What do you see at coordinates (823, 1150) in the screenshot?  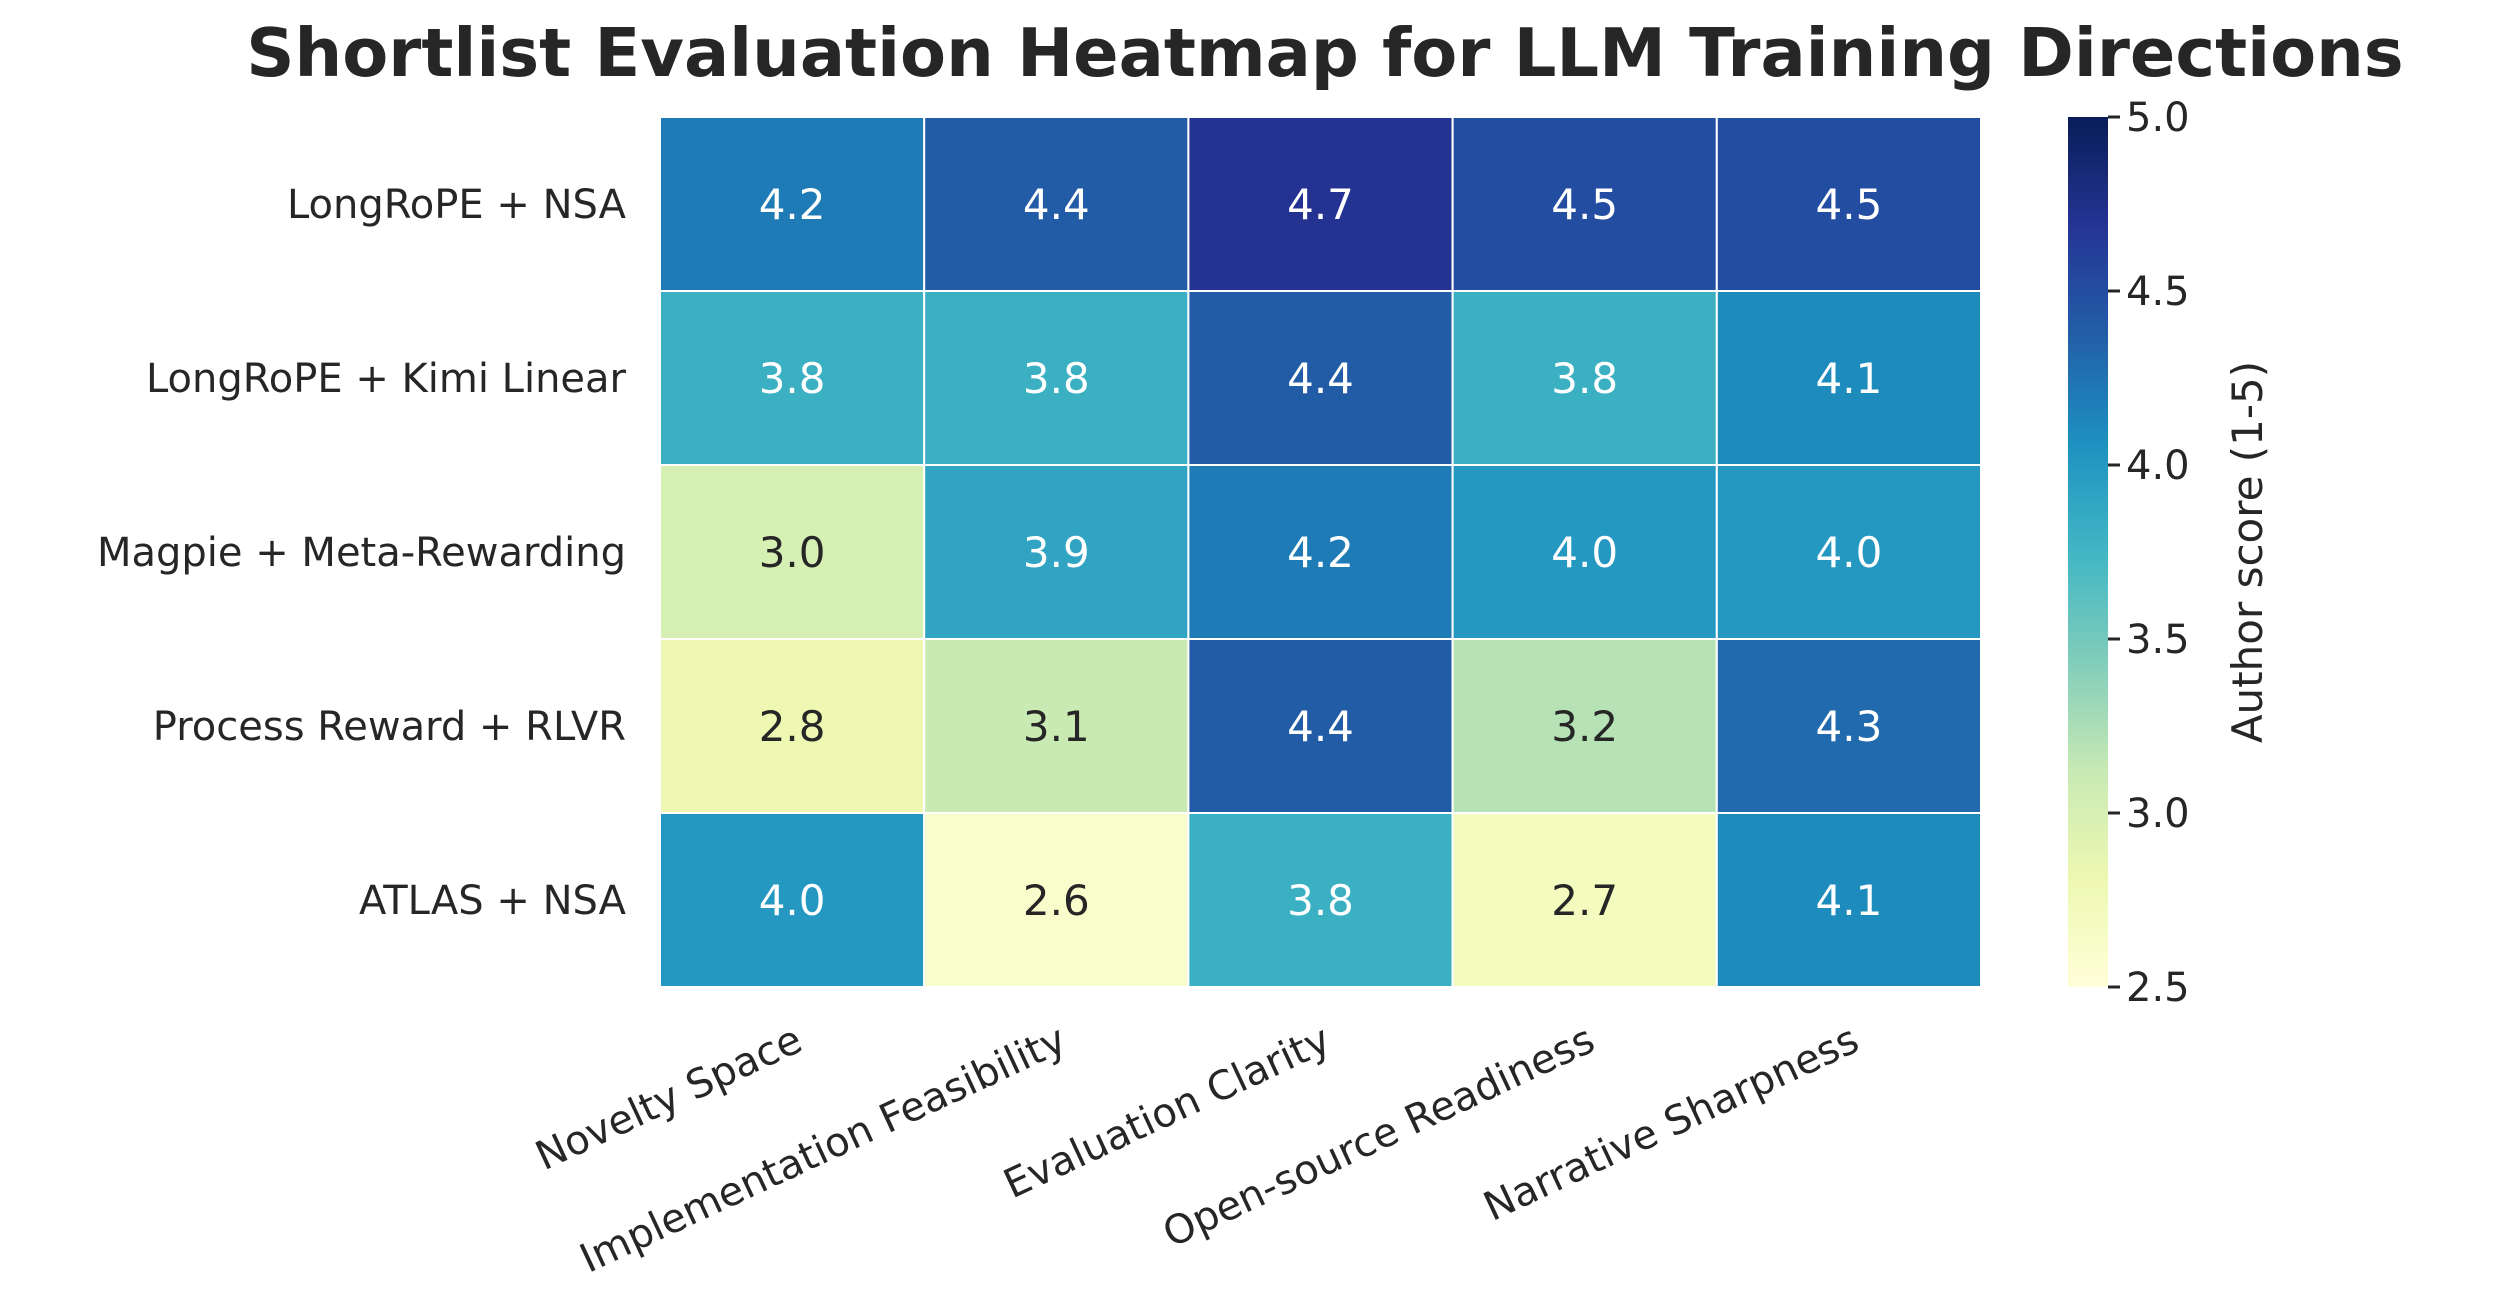 I see `x-tick-label: Implementation Feasibility` at bounding box center [823, 1150].